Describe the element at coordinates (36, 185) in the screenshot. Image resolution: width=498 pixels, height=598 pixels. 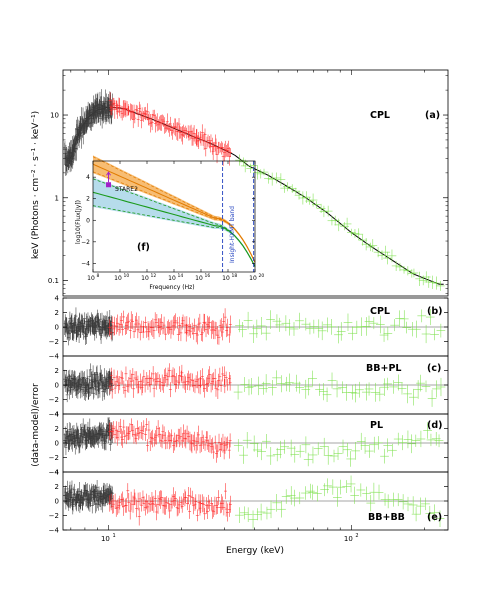
I see `main-ylabel: keV (Photons · cm⁻² · s⁻¹ · keV⁻¹)` at that location.